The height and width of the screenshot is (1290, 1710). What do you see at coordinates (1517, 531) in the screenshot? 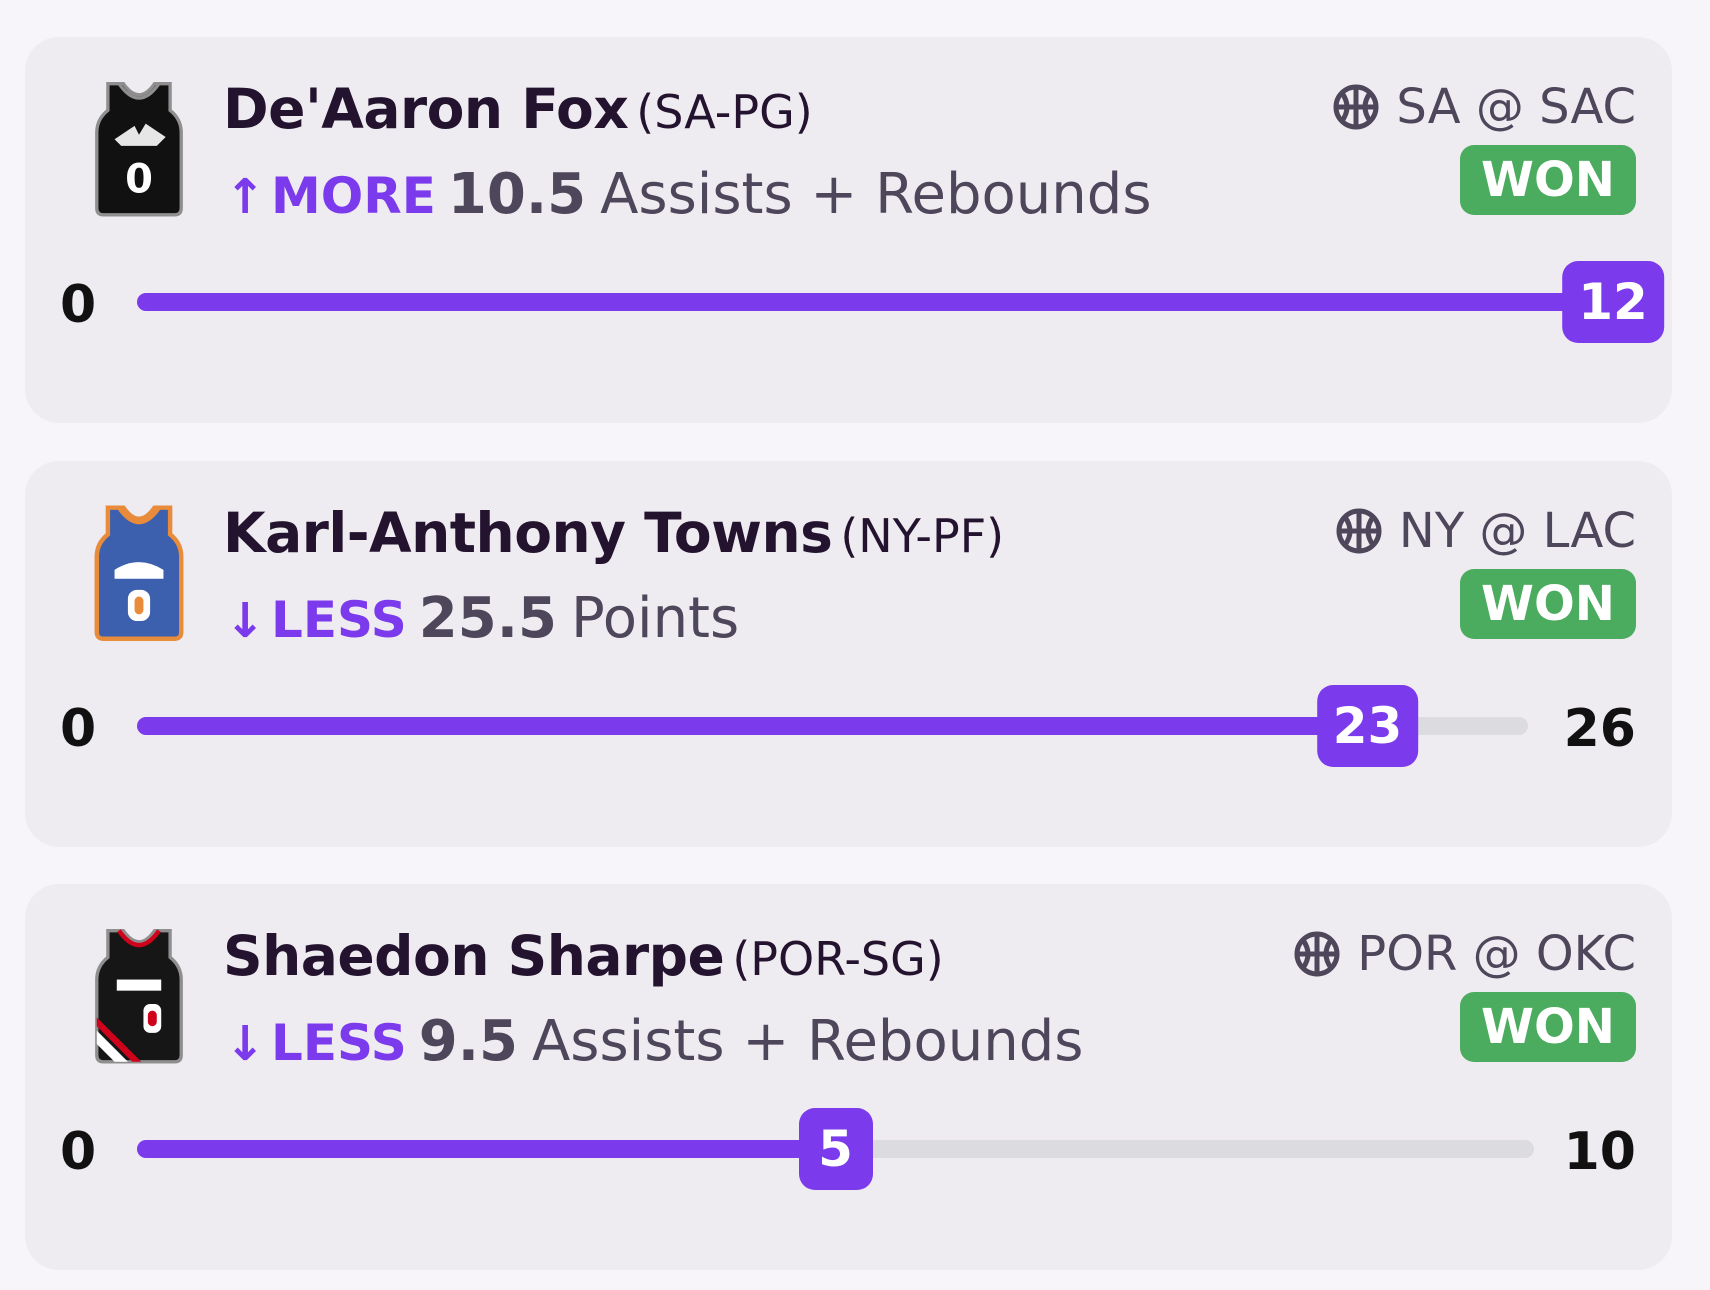
I see `matchup-text: NY @ LAC` at bounding box center [1517, 531].